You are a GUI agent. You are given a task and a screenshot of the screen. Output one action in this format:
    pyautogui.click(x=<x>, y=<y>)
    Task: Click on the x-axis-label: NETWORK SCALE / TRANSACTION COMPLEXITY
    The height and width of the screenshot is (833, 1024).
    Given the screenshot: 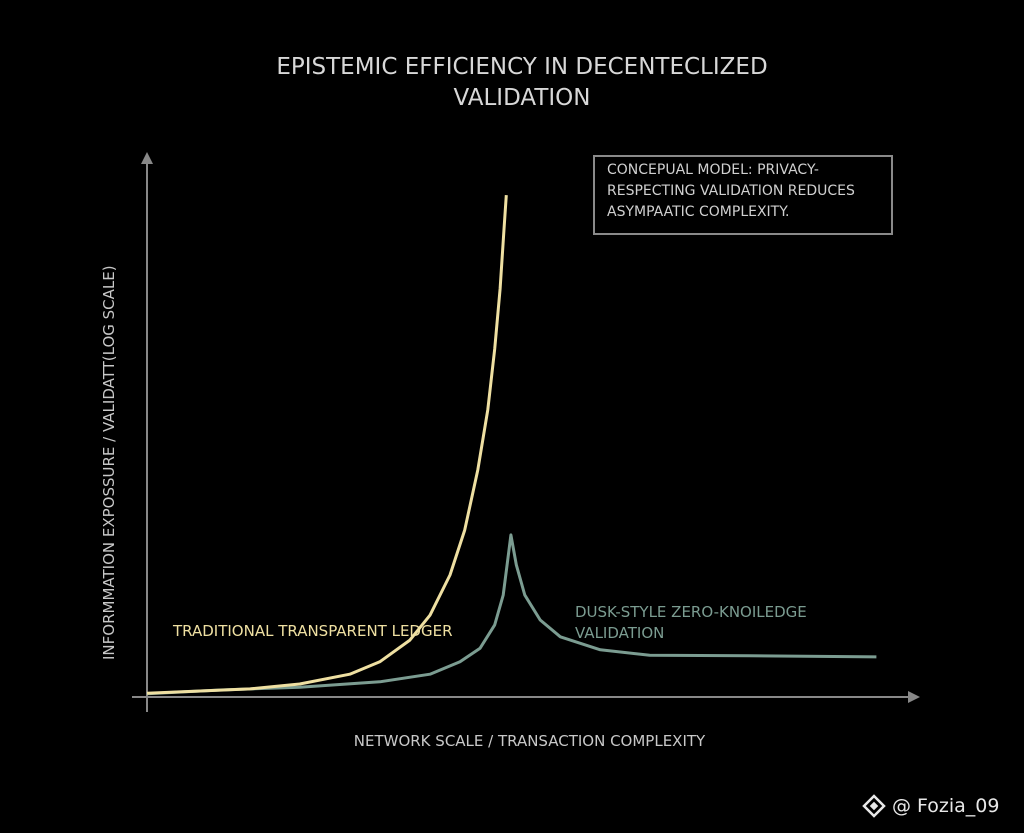 What is the action you would take?
    pyautogui.click(x=529, y=741)
    